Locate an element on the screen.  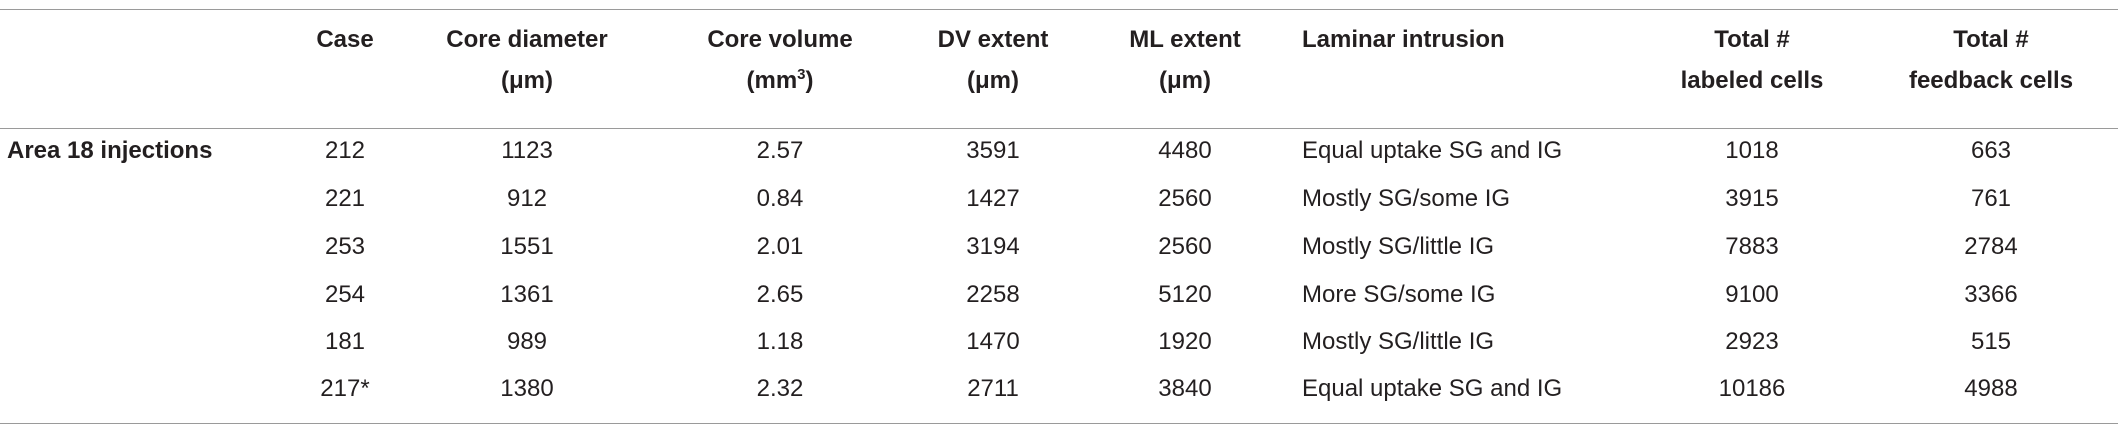
table-cell: 1551 is located at coordinates (527, 246).